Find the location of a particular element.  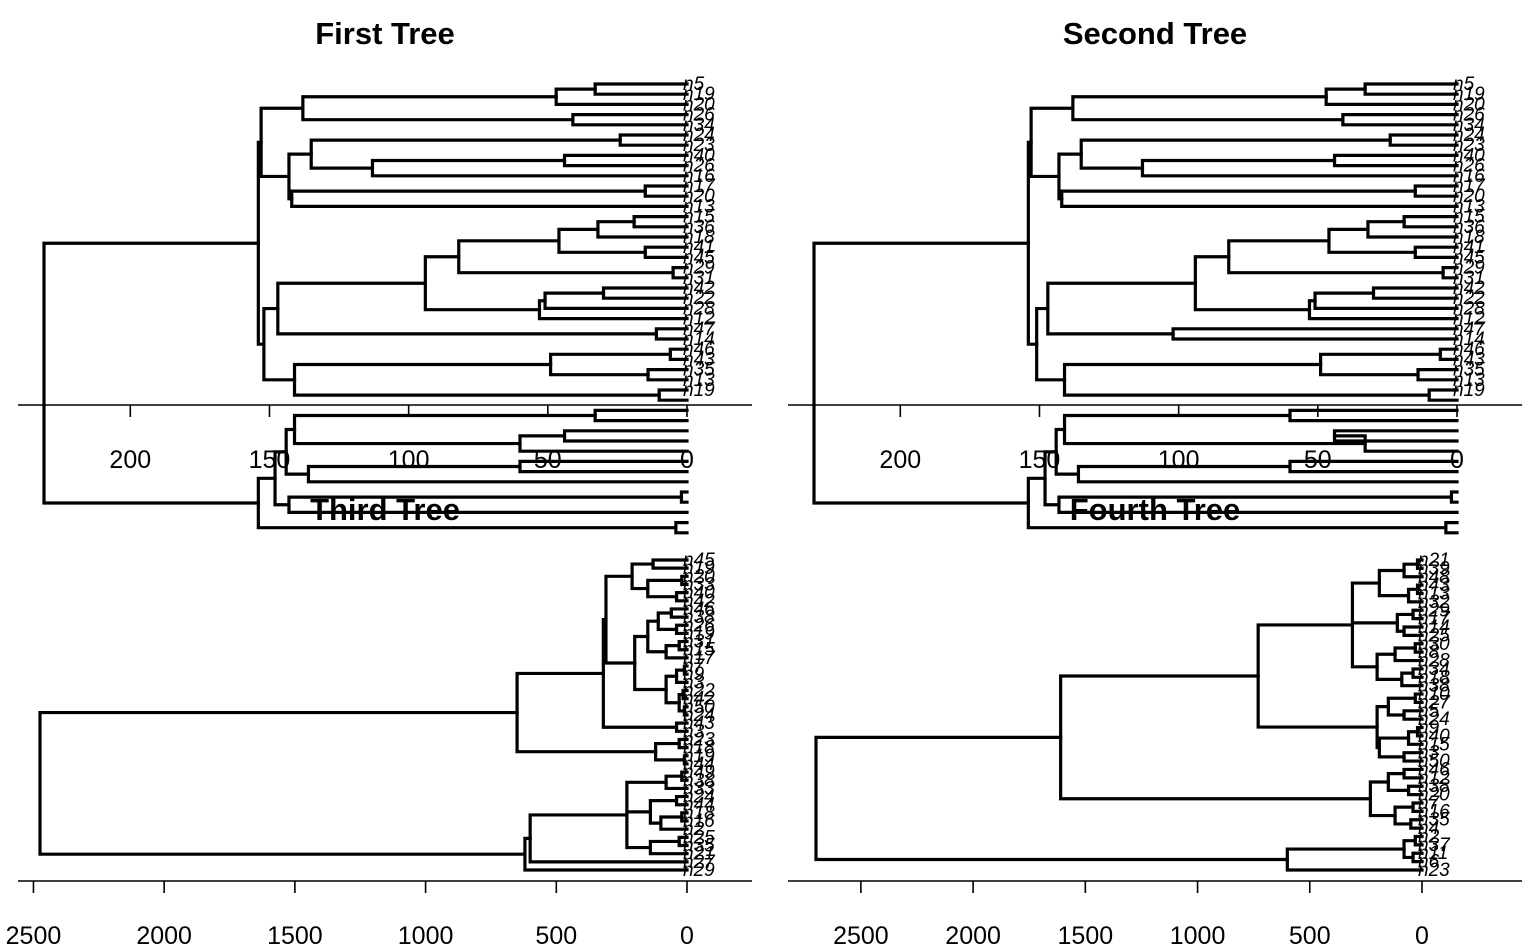

leaf-label: n44 is located at coordinates (699, 764).